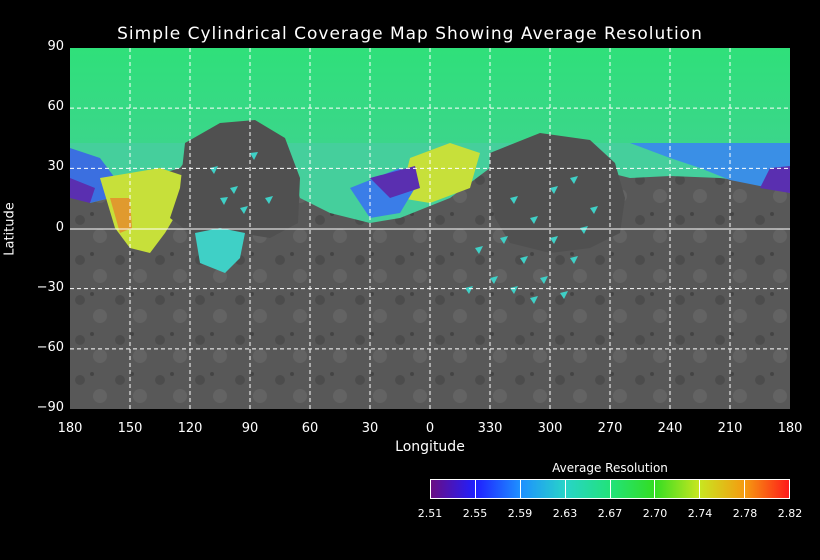  Describe the element at coordinates (10, 229) in the screenshot. I see `y-axis-label: Latitude` at that location.